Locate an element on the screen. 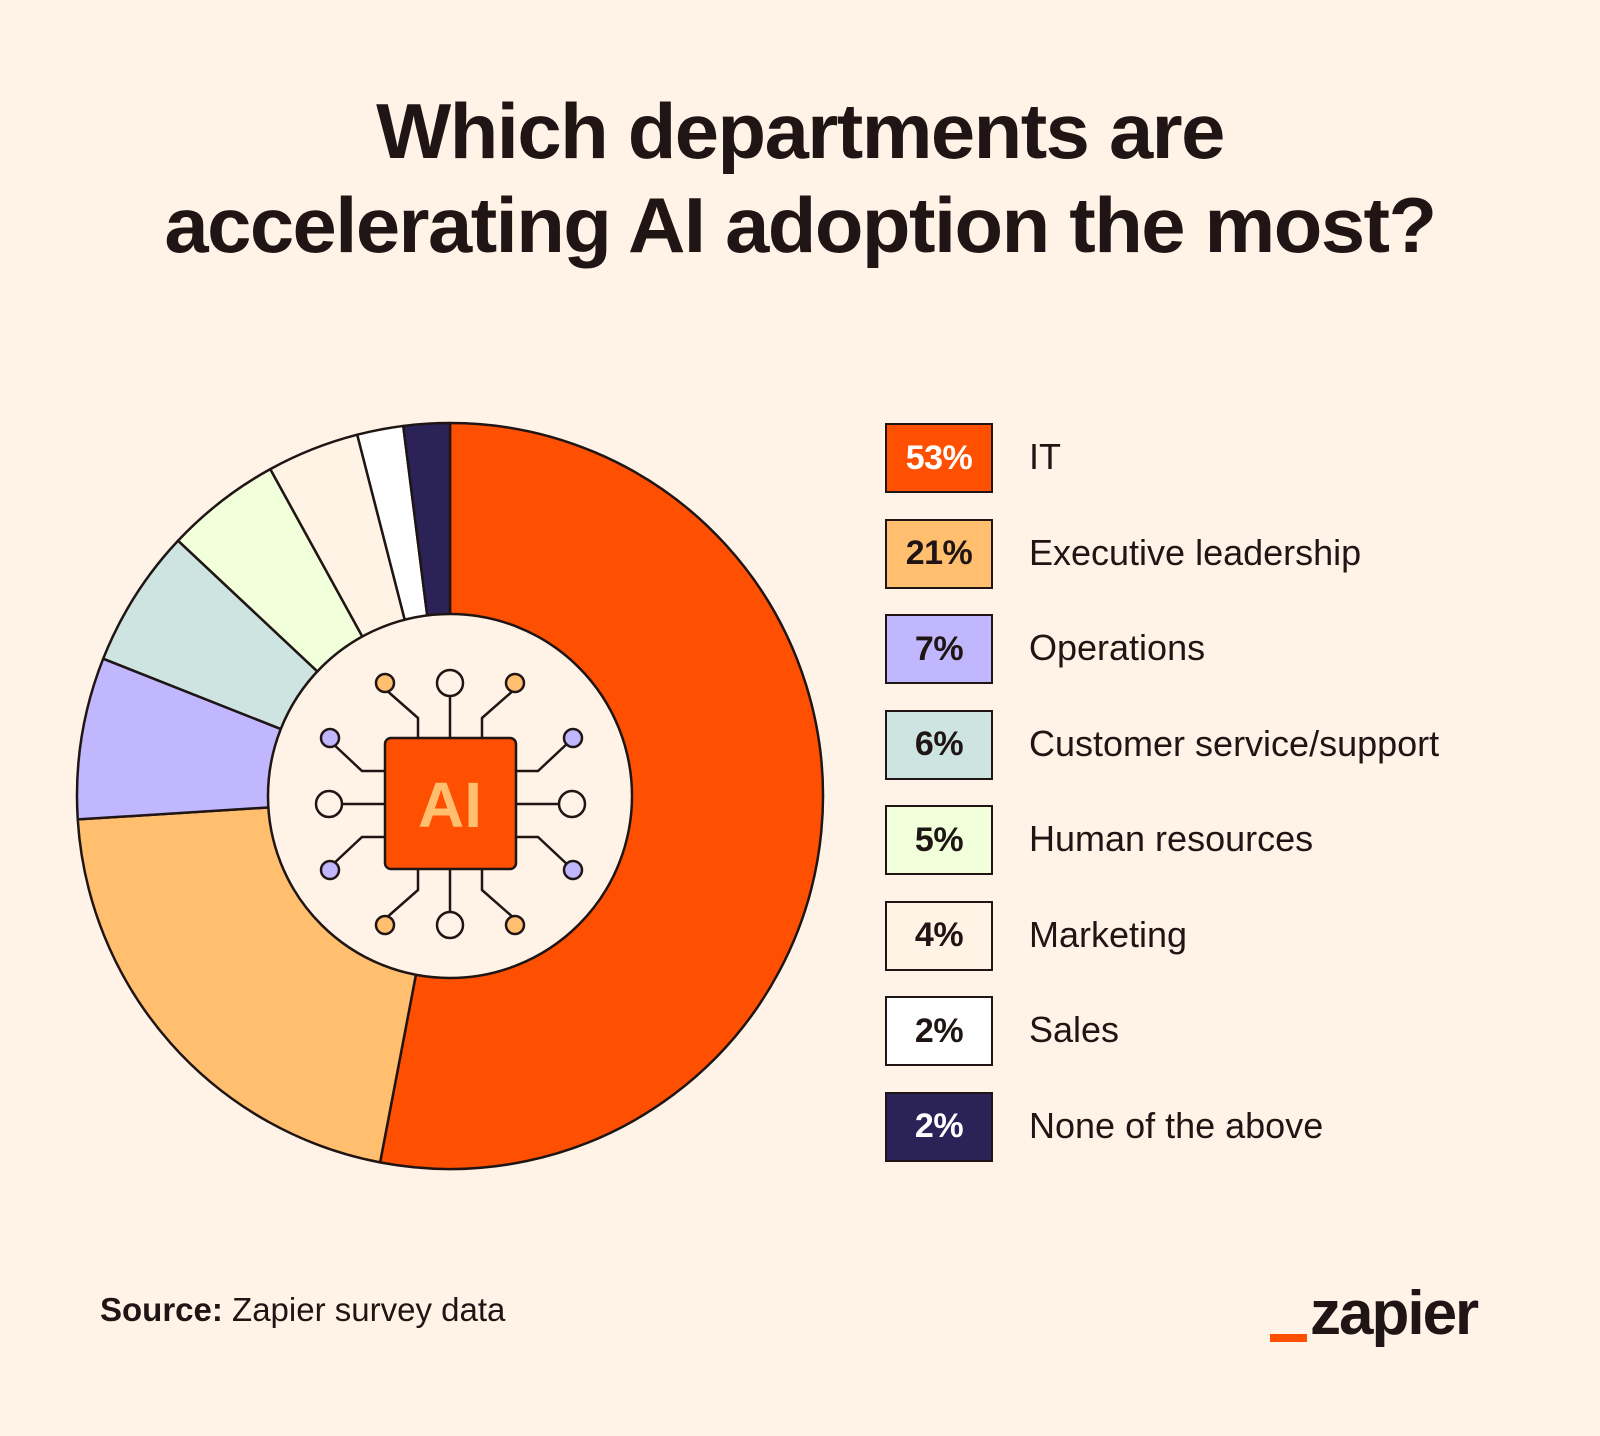 The width and height of the screenshot is (1600, 1436). legend-item: 21% Executive leadership is located at coordinates (1235, 555).